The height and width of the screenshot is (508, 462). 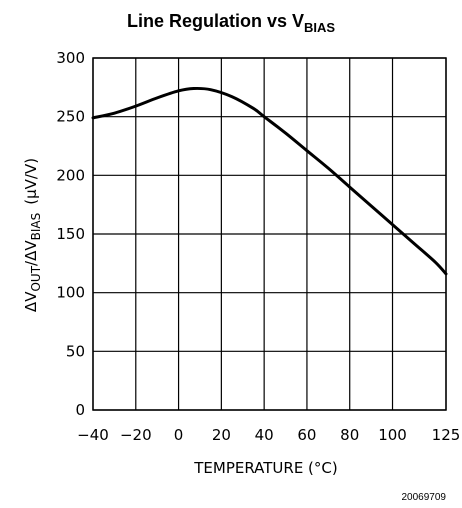 I want to click on x-tick-label: −40, so click(x=93, y=435).